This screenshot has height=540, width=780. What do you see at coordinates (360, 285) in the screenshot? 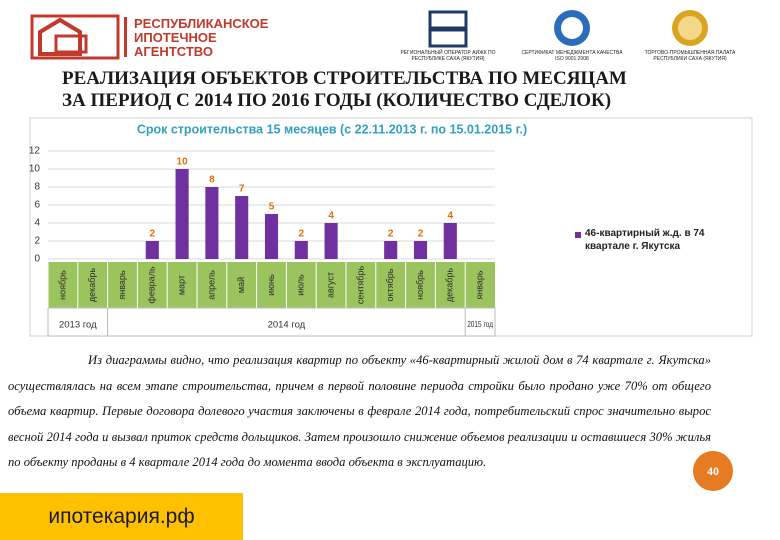
I see `x-tick-label: сентябрь` at bounding box center [360, 285].